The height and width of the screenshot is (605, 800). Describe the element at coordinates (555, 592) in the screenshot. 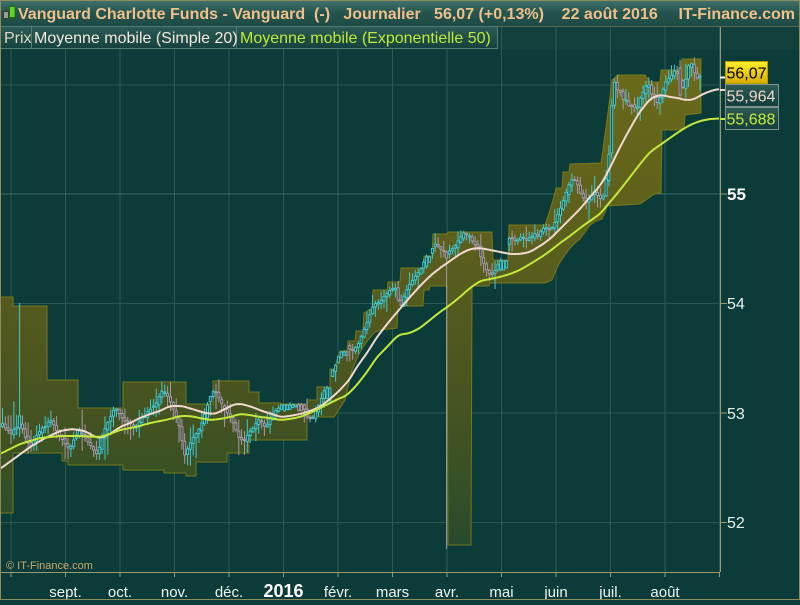

I see `svg-text: juin` at that location.